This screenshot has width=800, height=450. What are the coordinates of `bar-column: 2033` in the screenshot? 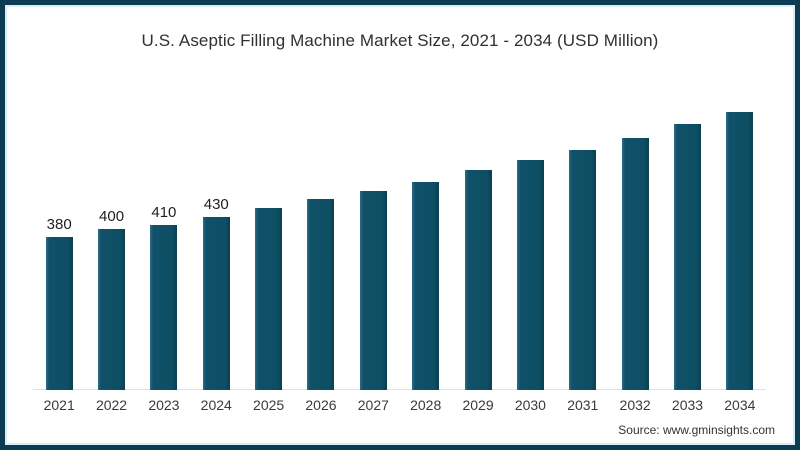 It's located at (687, 240).